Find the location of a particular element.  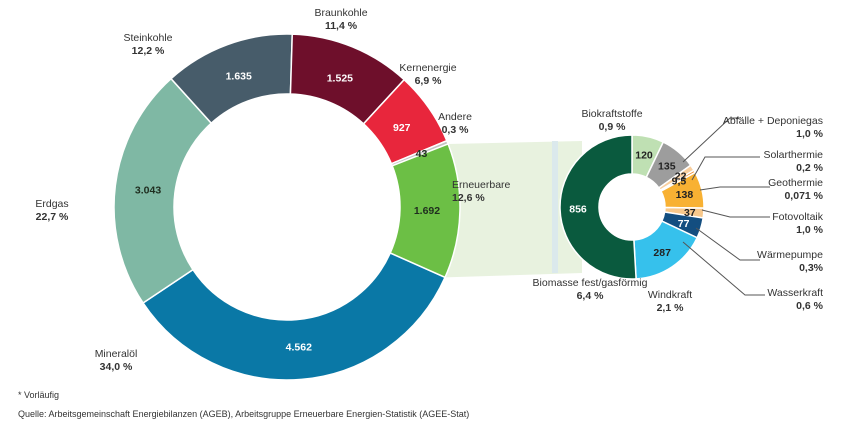

main-share-steinkohle: 12,2 % is located at coordinates (148, 51).